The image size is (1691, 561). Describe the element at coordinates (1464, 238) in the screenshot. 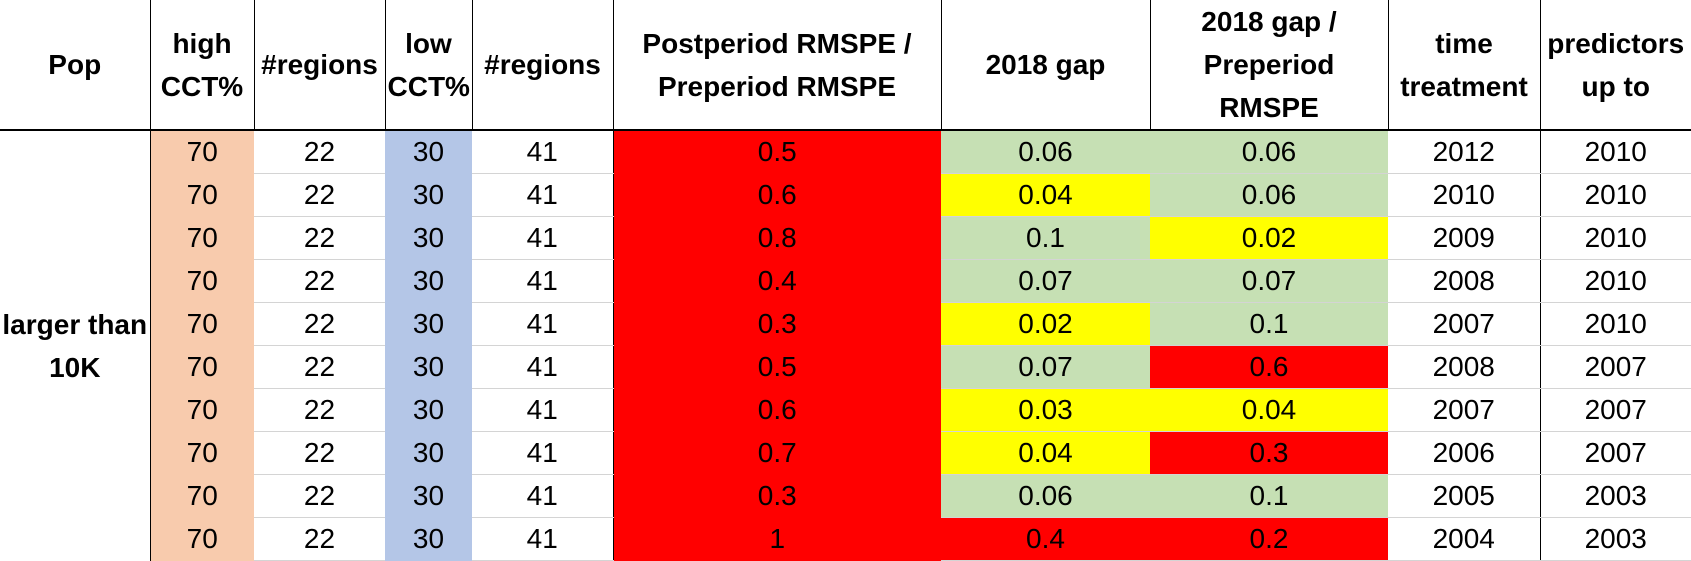

I see `time-treatment-cell: 2009` at that location.